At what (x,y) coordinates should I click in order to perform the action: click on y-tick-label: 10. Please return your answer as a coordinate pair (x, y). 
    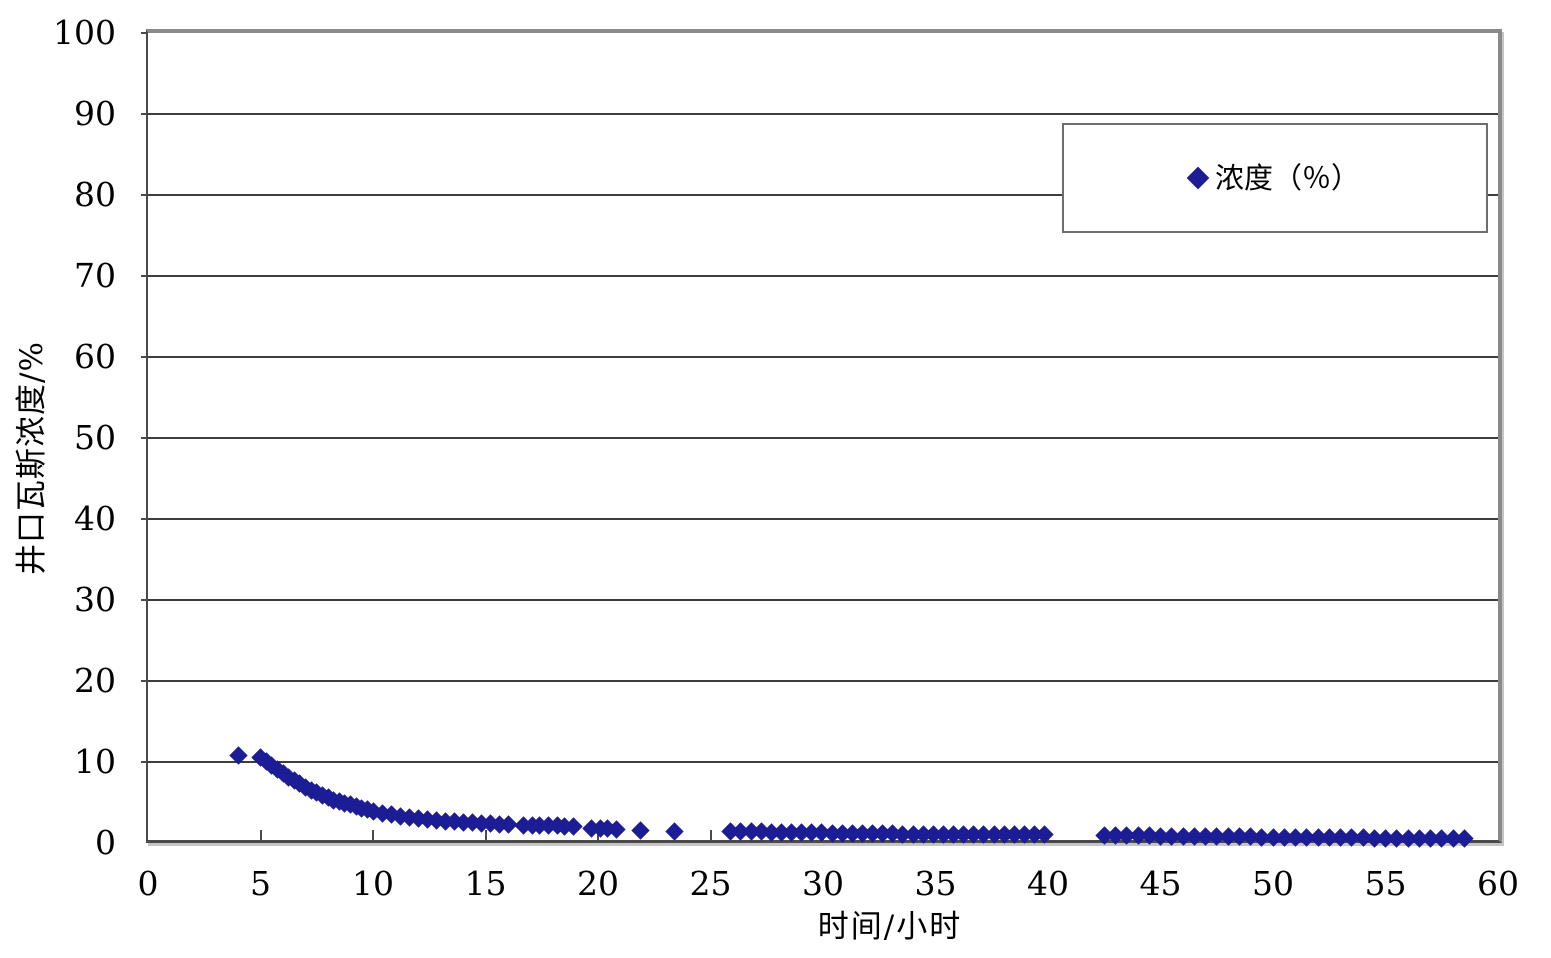
    Looking at the image, I should click on (95, 761).